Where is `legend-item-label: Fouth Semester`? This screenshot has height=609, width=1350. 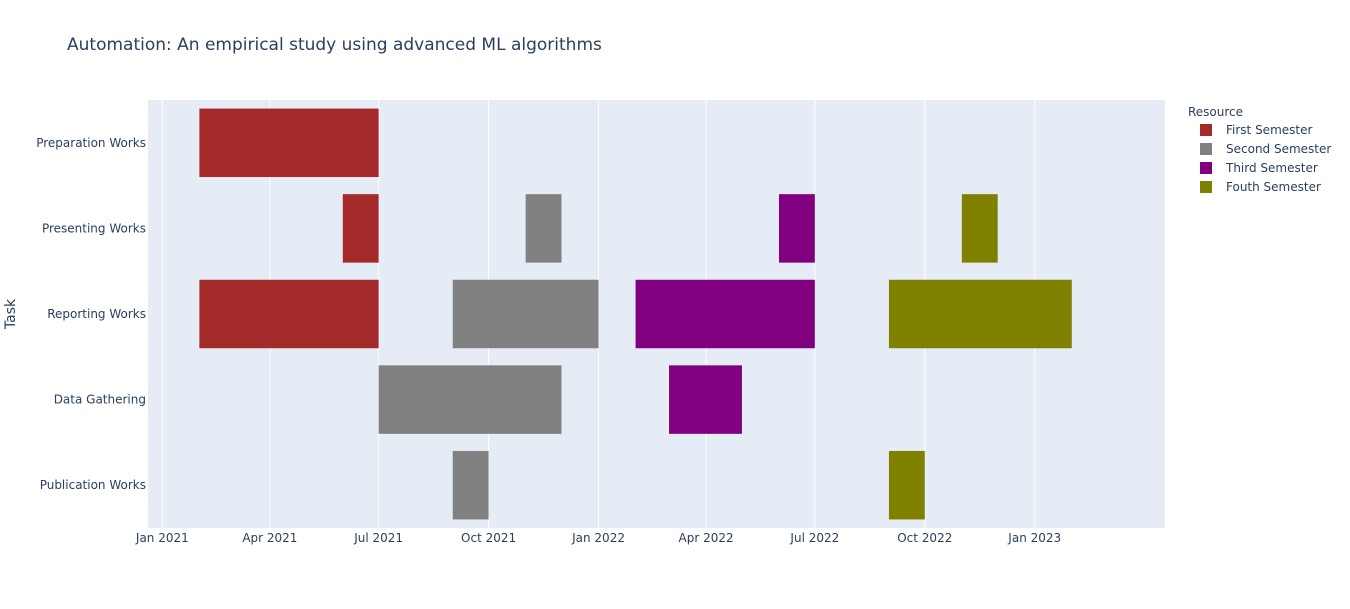 legend-item-label: Fouth Semester is located at coordinates (1273, 187).